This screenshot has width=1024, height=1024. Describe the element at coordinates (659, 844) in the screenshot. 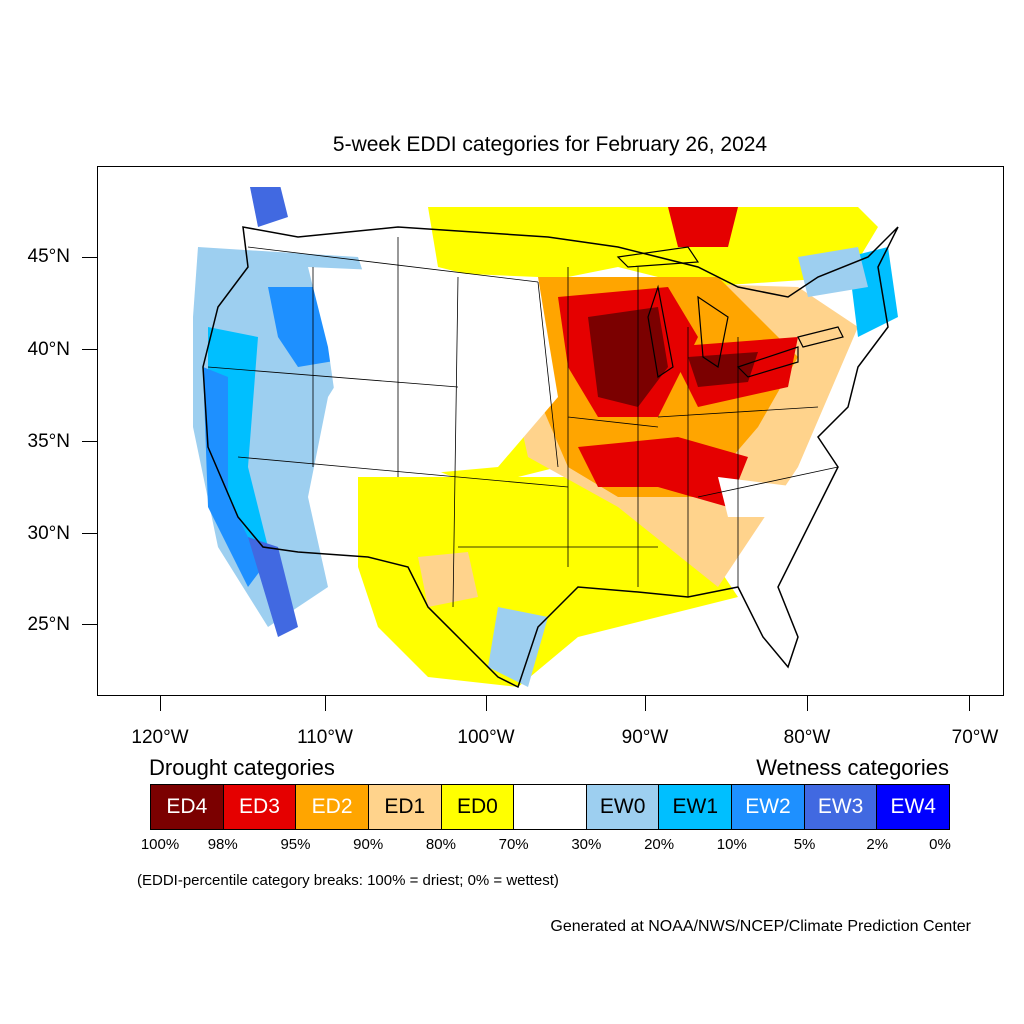

I see `percentile-break-label: 20%` at that location.